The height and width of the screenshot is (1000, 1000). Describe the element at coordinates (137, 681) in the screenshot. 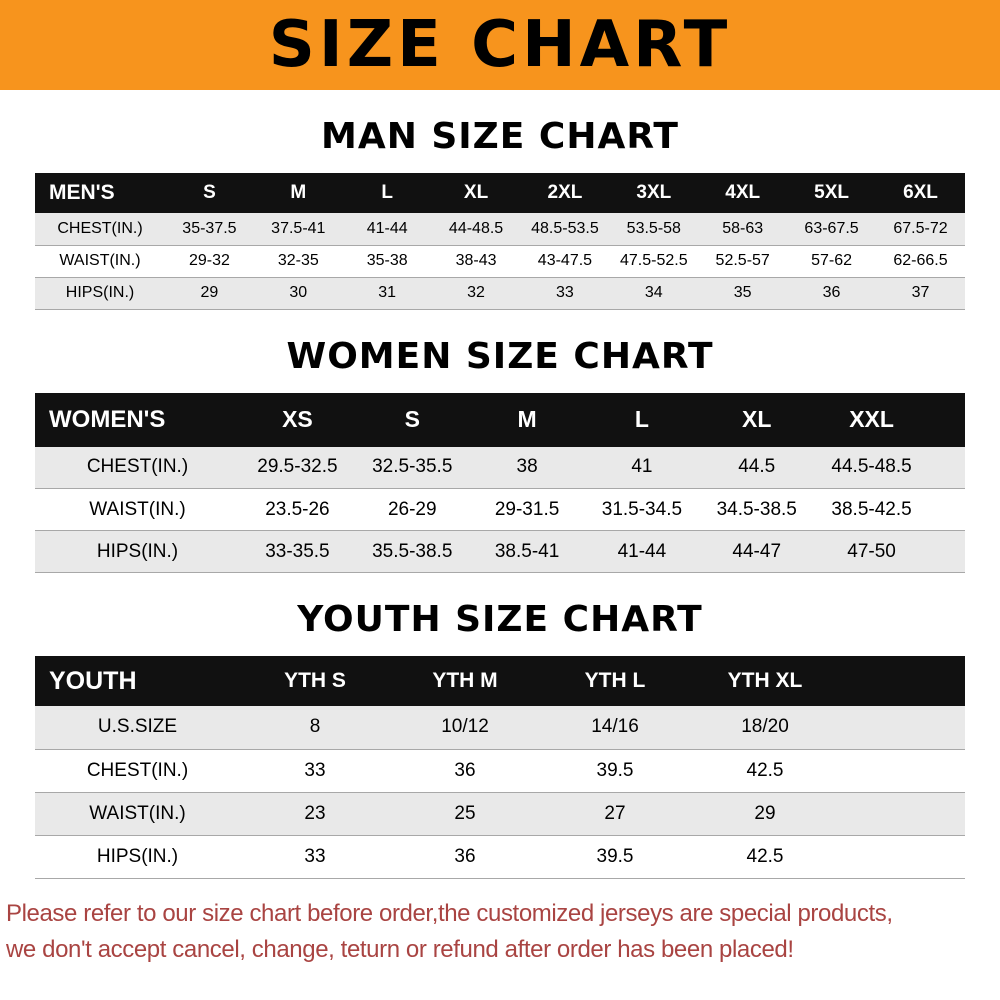

I see `table-title-cell: YOUTH` at that location.